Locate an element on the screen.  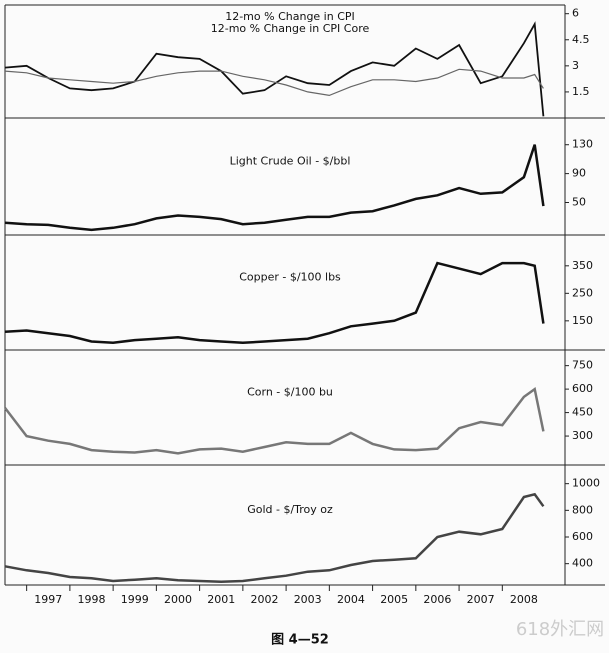
y-tick-label: 130 is located at coordinates (582, 144).